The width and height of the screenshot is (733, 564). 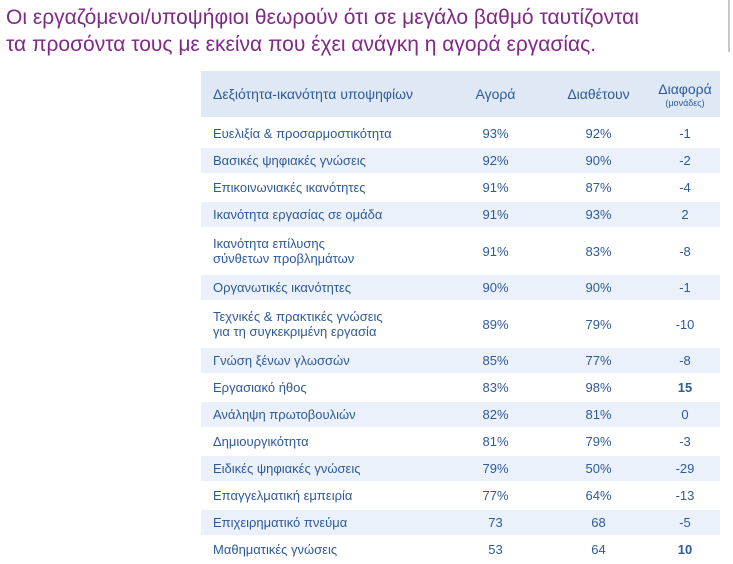 I want to click on table-row: Ανάληψη πρωτοβουλιών 82% 81% 0, so click(x=460, y=415).